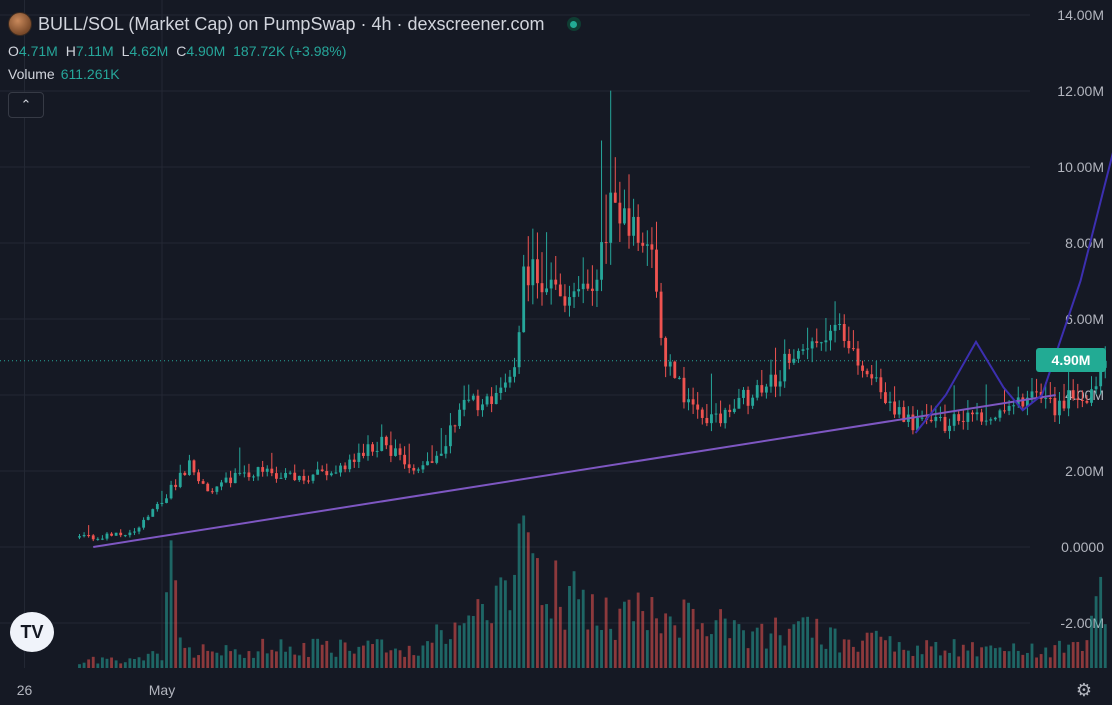 The height and width of the screenshot is (705, 1112). What do you see at coordinates (90, 74) in the screenshot?
I see `volume-value: 611.261K` at bounding box center [90, 74].